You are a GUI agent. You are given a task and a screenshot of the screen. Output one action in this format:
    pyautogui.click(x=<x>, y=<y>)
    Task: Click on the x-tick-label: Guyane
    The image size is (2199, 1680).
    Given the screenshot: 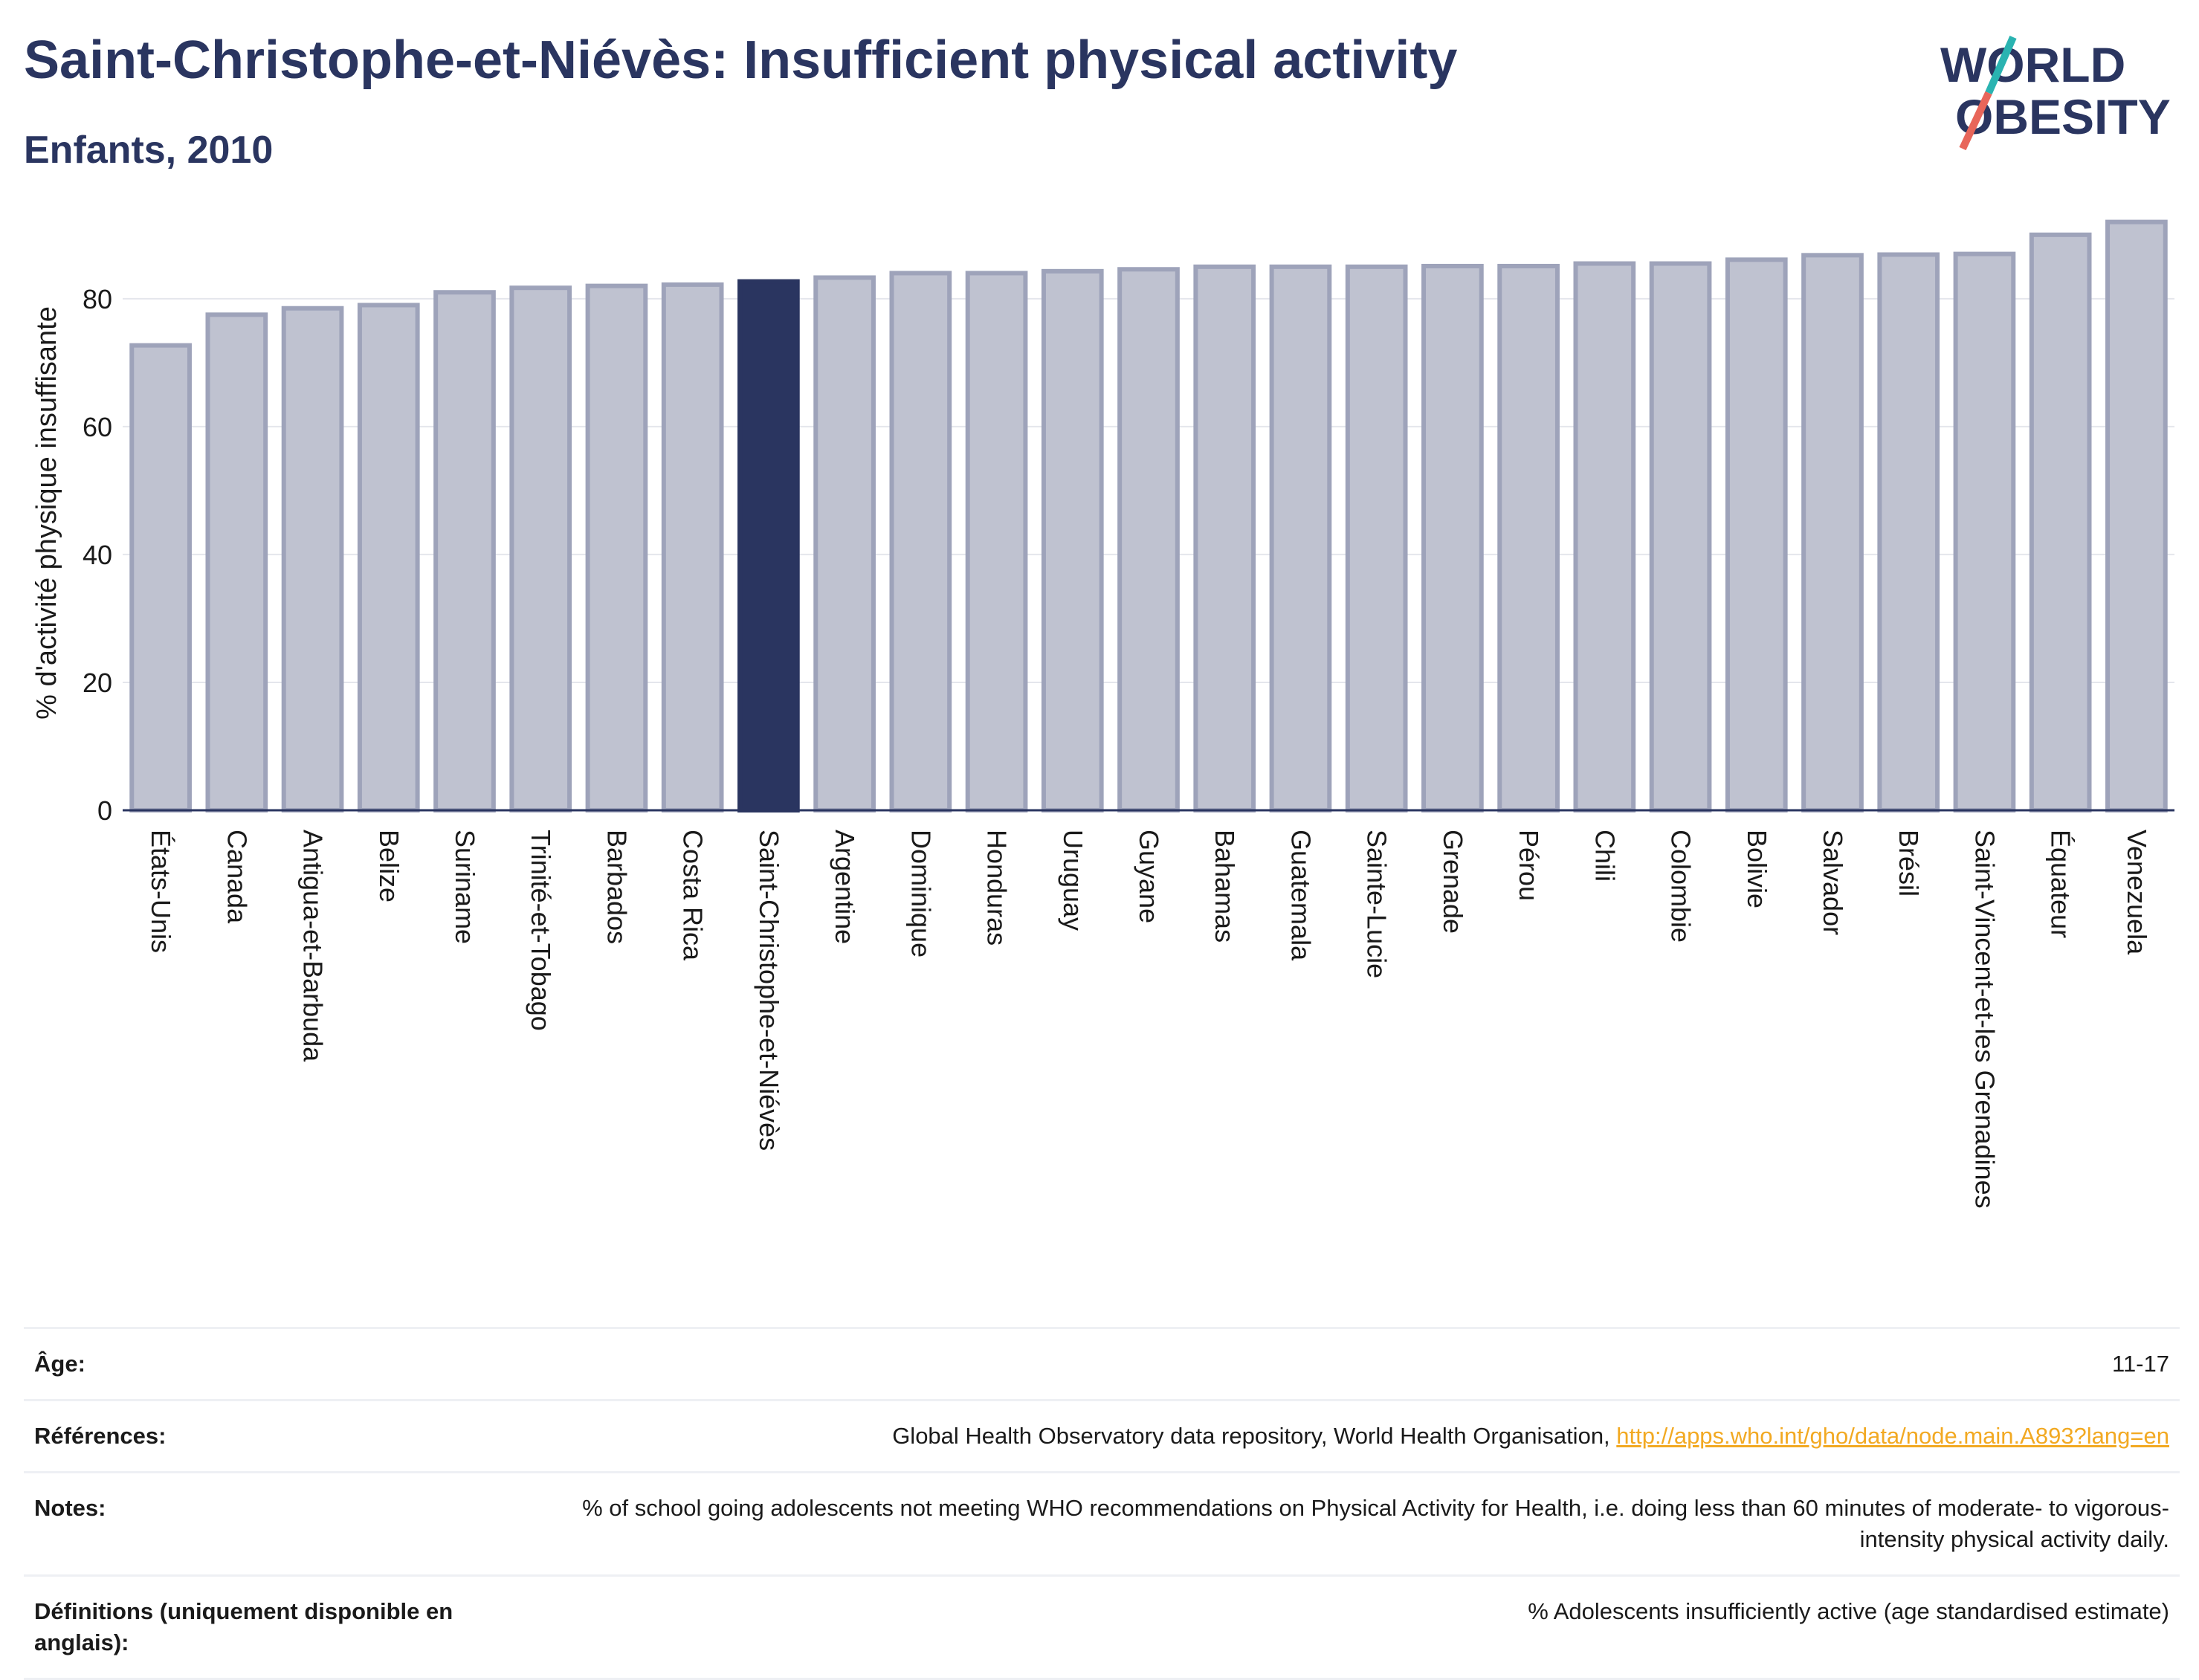 What is the action you would take?
    pyautogui.click(x=1149, y=877)
    